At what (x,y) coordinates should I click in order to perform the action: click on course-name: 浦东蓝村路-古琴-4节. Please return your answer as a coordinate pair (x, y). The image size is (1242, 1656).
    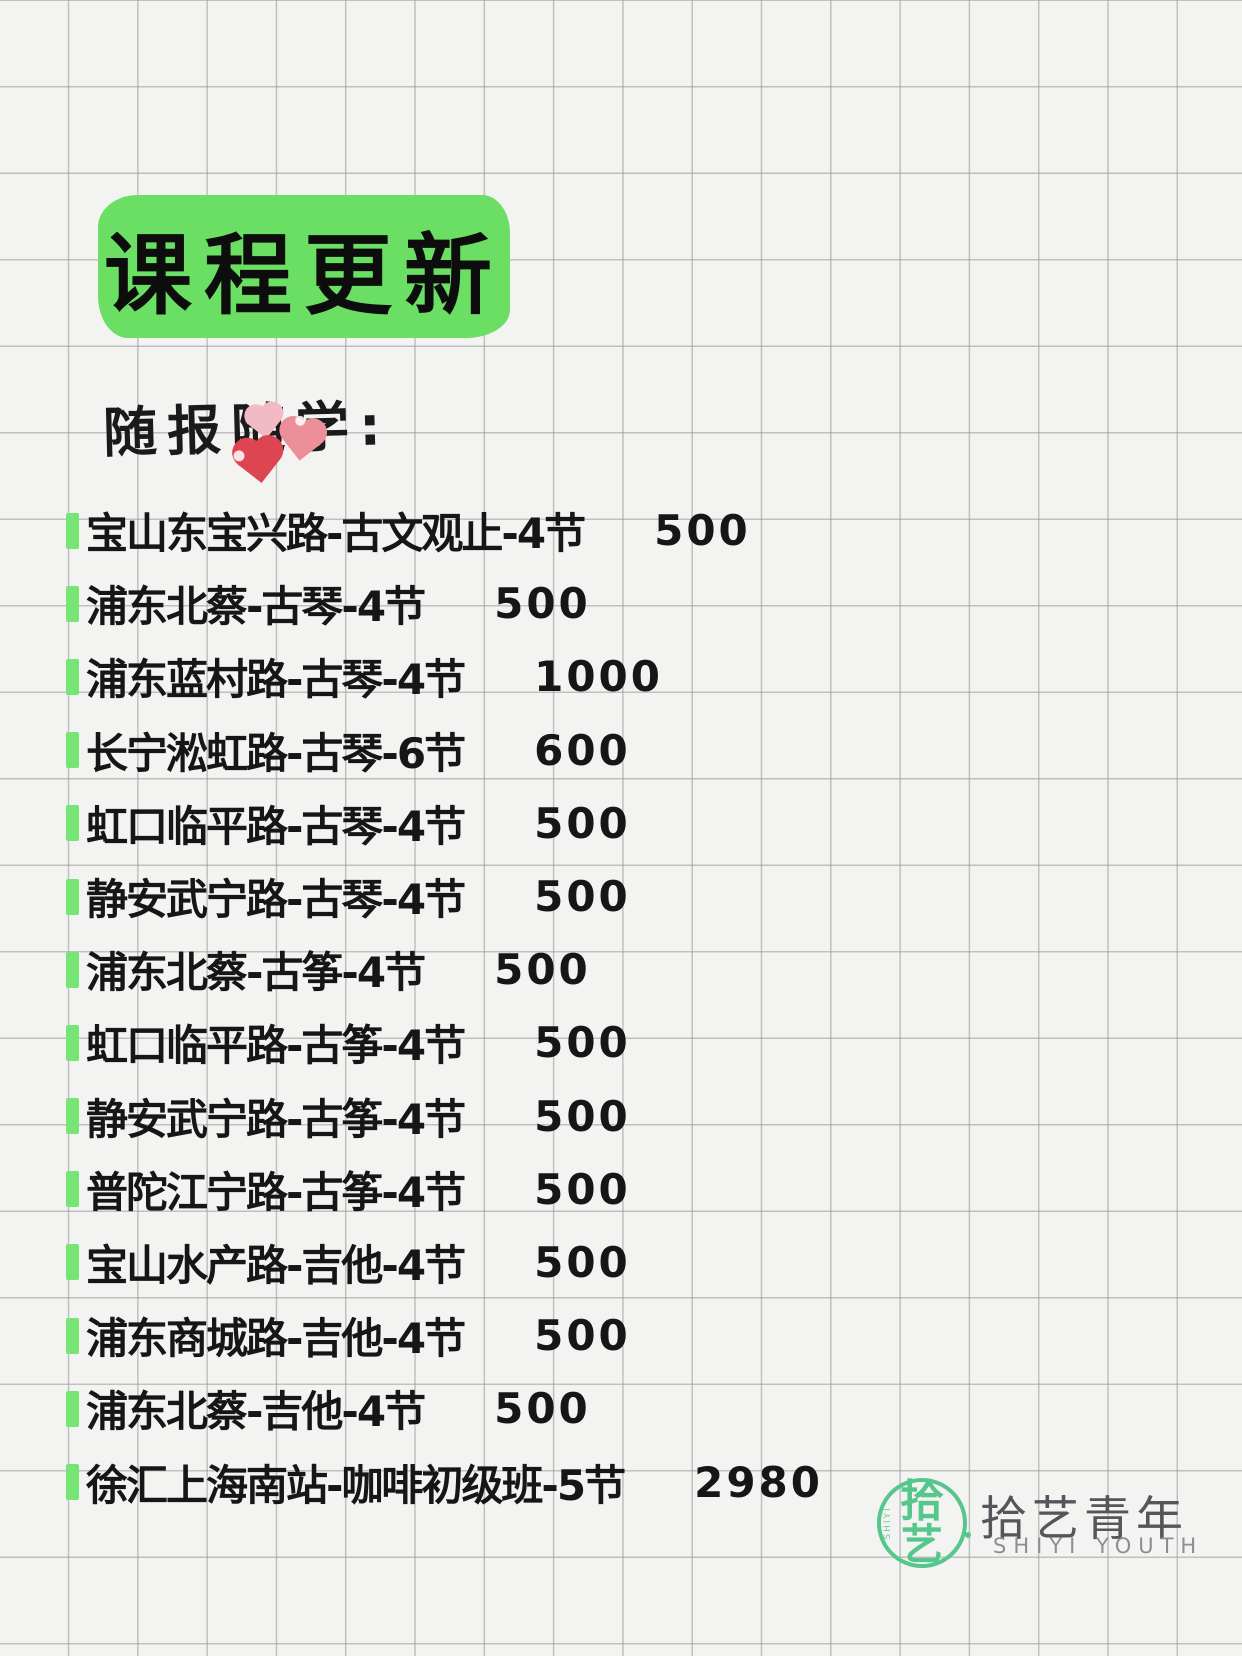
    Looking at the image, I should click on (276, 680).